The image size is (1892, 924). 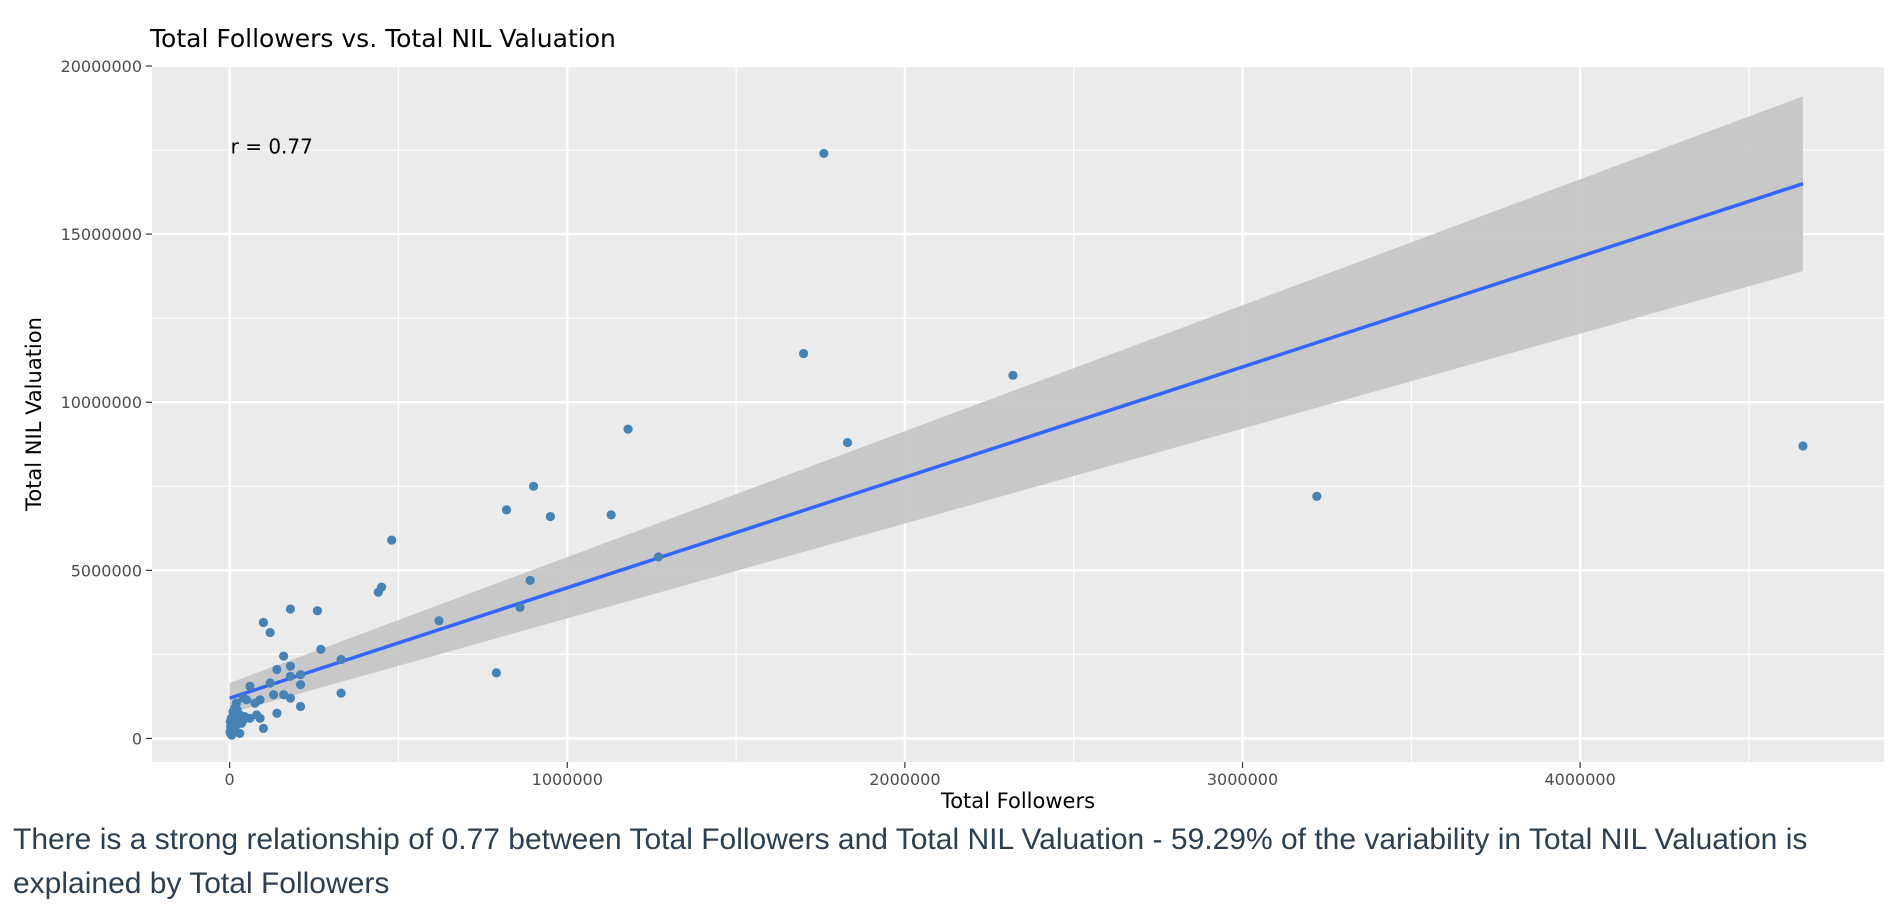 What do you see at coordinates (567, 779) in the screenshot?
I see `x-tick-label: 1000000` at bounding box center [567, 779].